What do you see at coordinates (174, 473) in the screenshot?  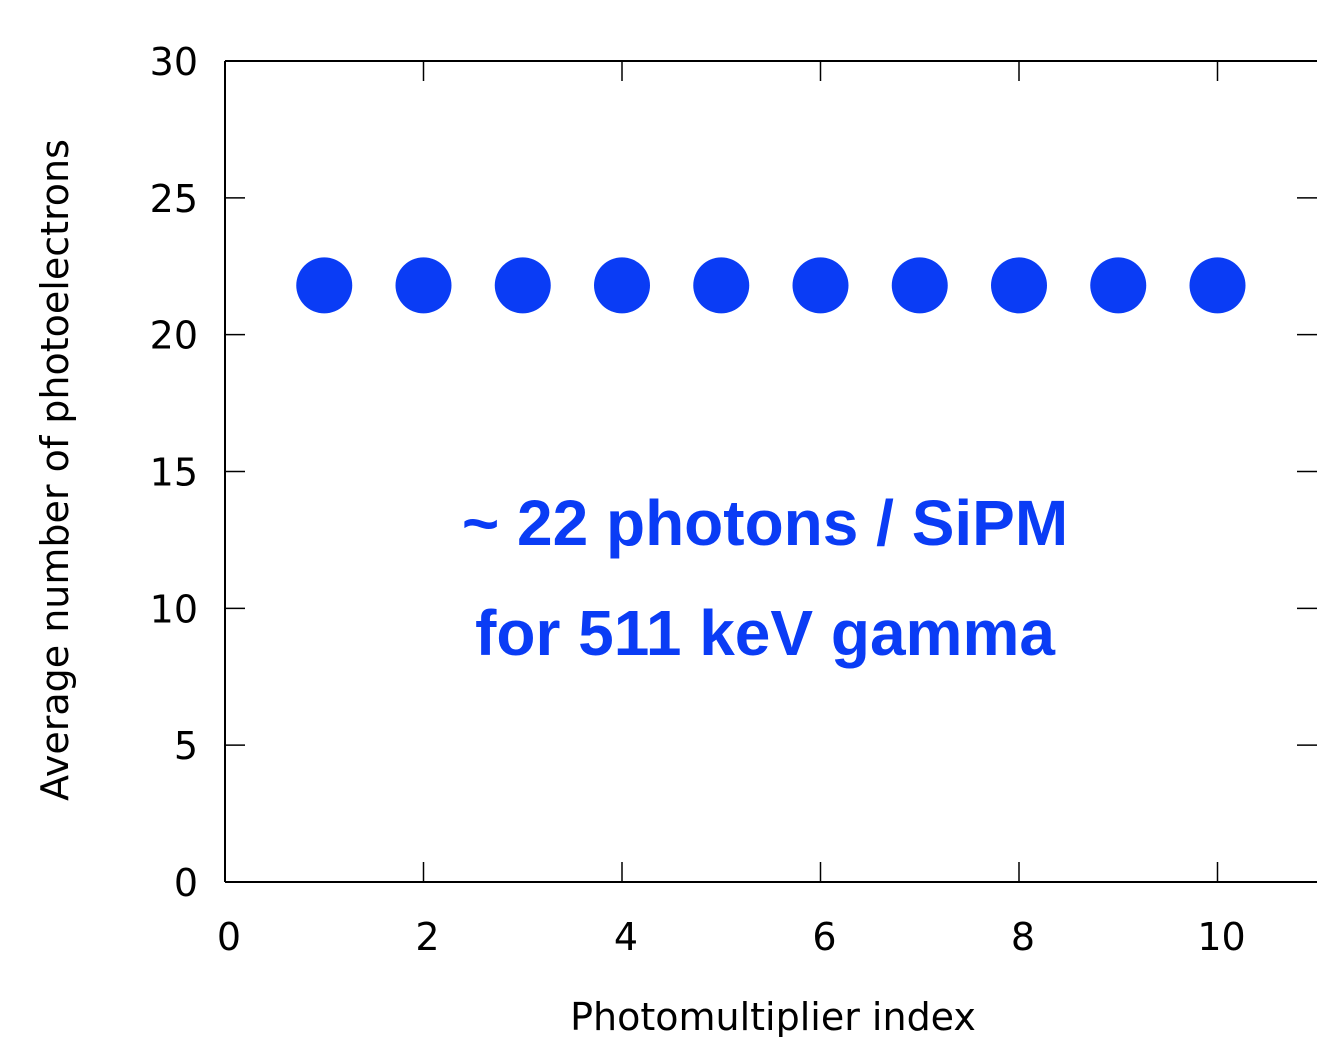 I see `y-tick-label: 15` at bounding box center [174, 473].